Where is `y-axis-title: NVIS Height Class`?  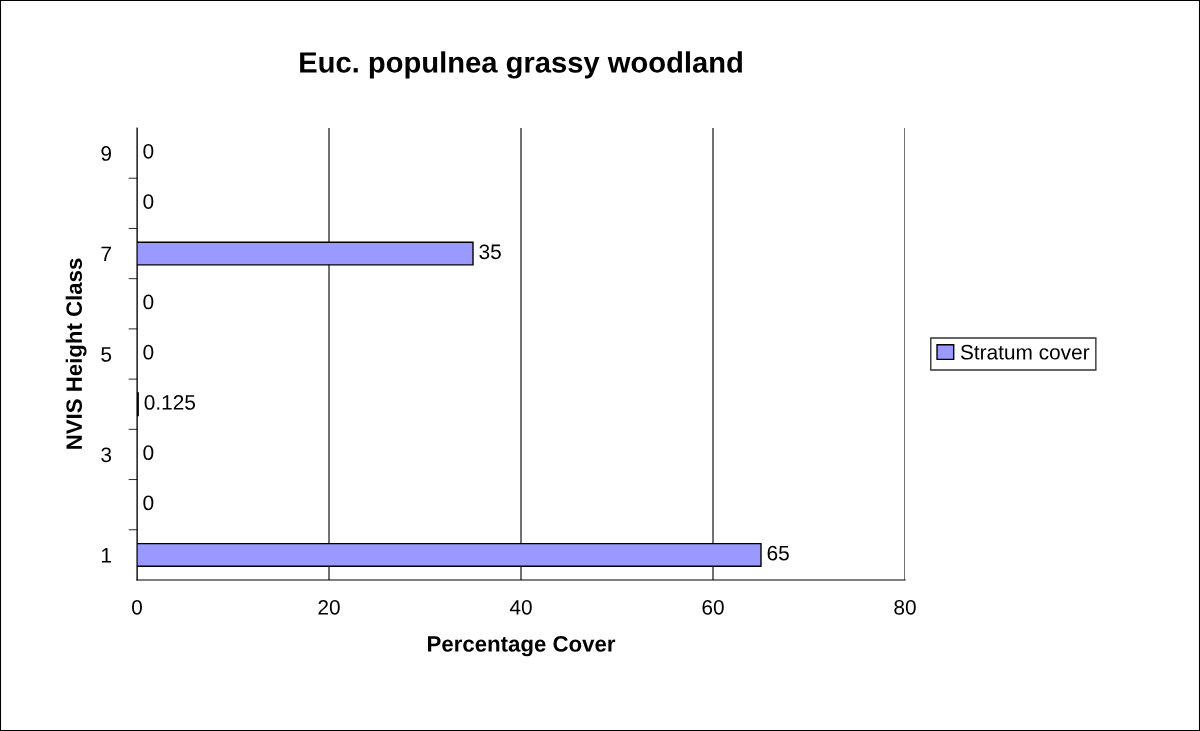
y-axis-title: NVIS Height Class is located at coordinates (76, 353).